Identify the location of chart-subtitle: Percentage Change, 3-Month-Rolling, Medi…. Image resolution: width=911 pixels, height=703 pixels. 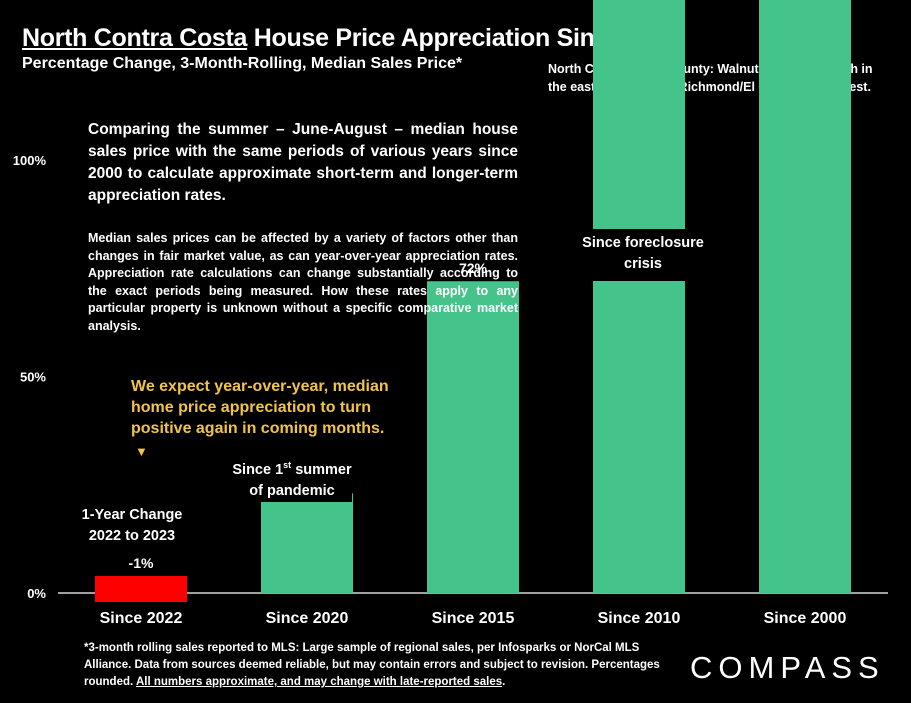
(242, 63).